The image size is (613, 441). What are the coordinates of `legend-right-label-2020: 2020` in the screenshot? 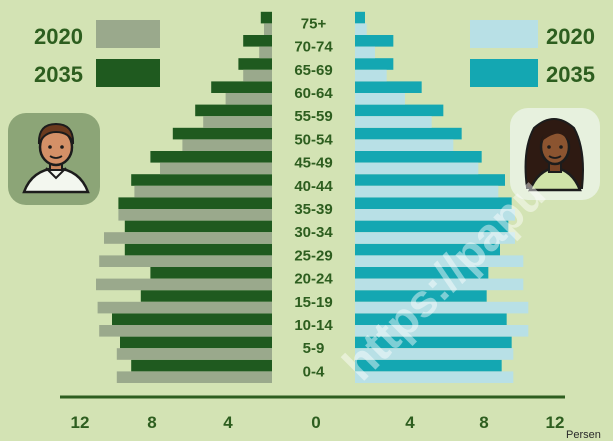 It's located at (570, 36).